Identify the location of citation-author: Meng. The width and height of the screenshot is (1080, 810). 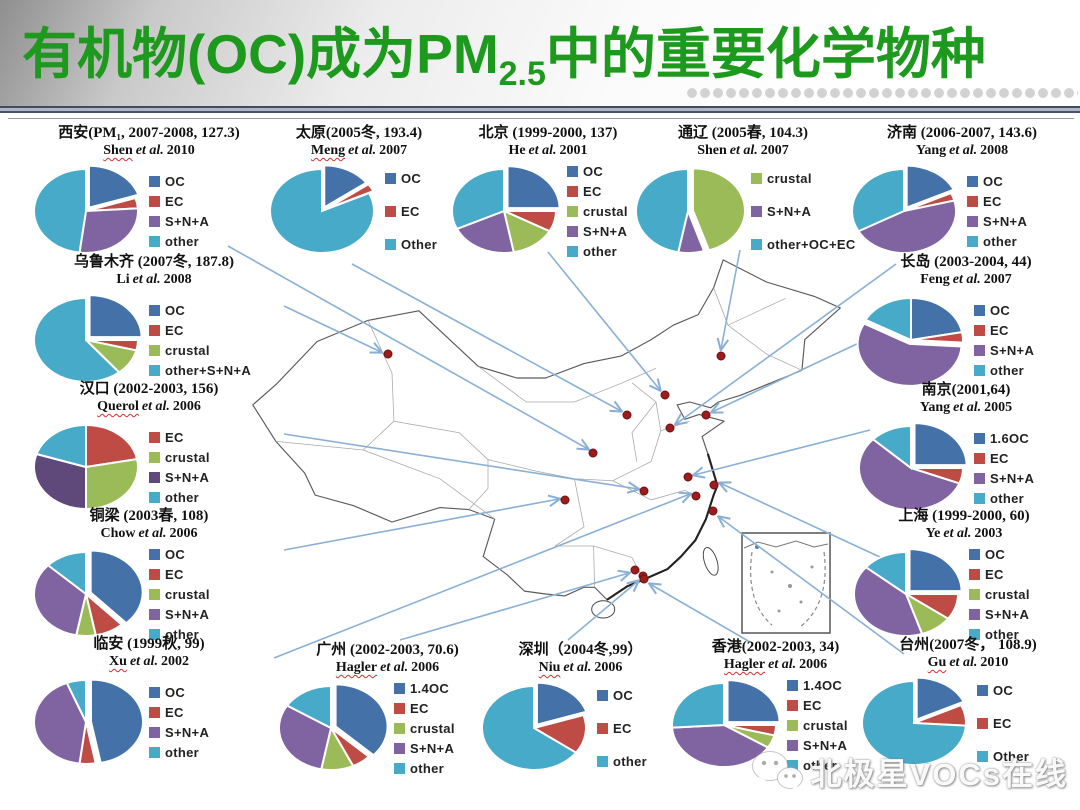
(328, 150).